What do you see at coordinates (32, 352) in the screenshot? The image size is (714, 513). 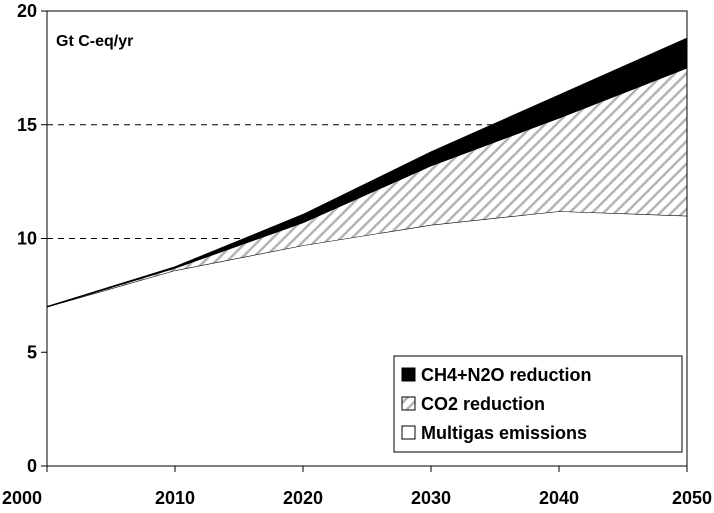 I see `y-tick-label: 5` at bounding box center [32, 352].